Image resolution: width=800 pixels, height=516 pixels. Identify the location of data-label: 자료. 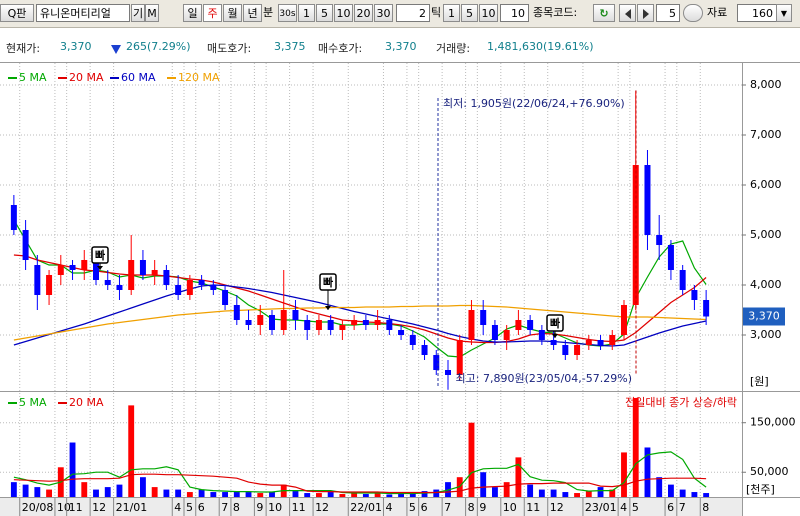
(717, 12).